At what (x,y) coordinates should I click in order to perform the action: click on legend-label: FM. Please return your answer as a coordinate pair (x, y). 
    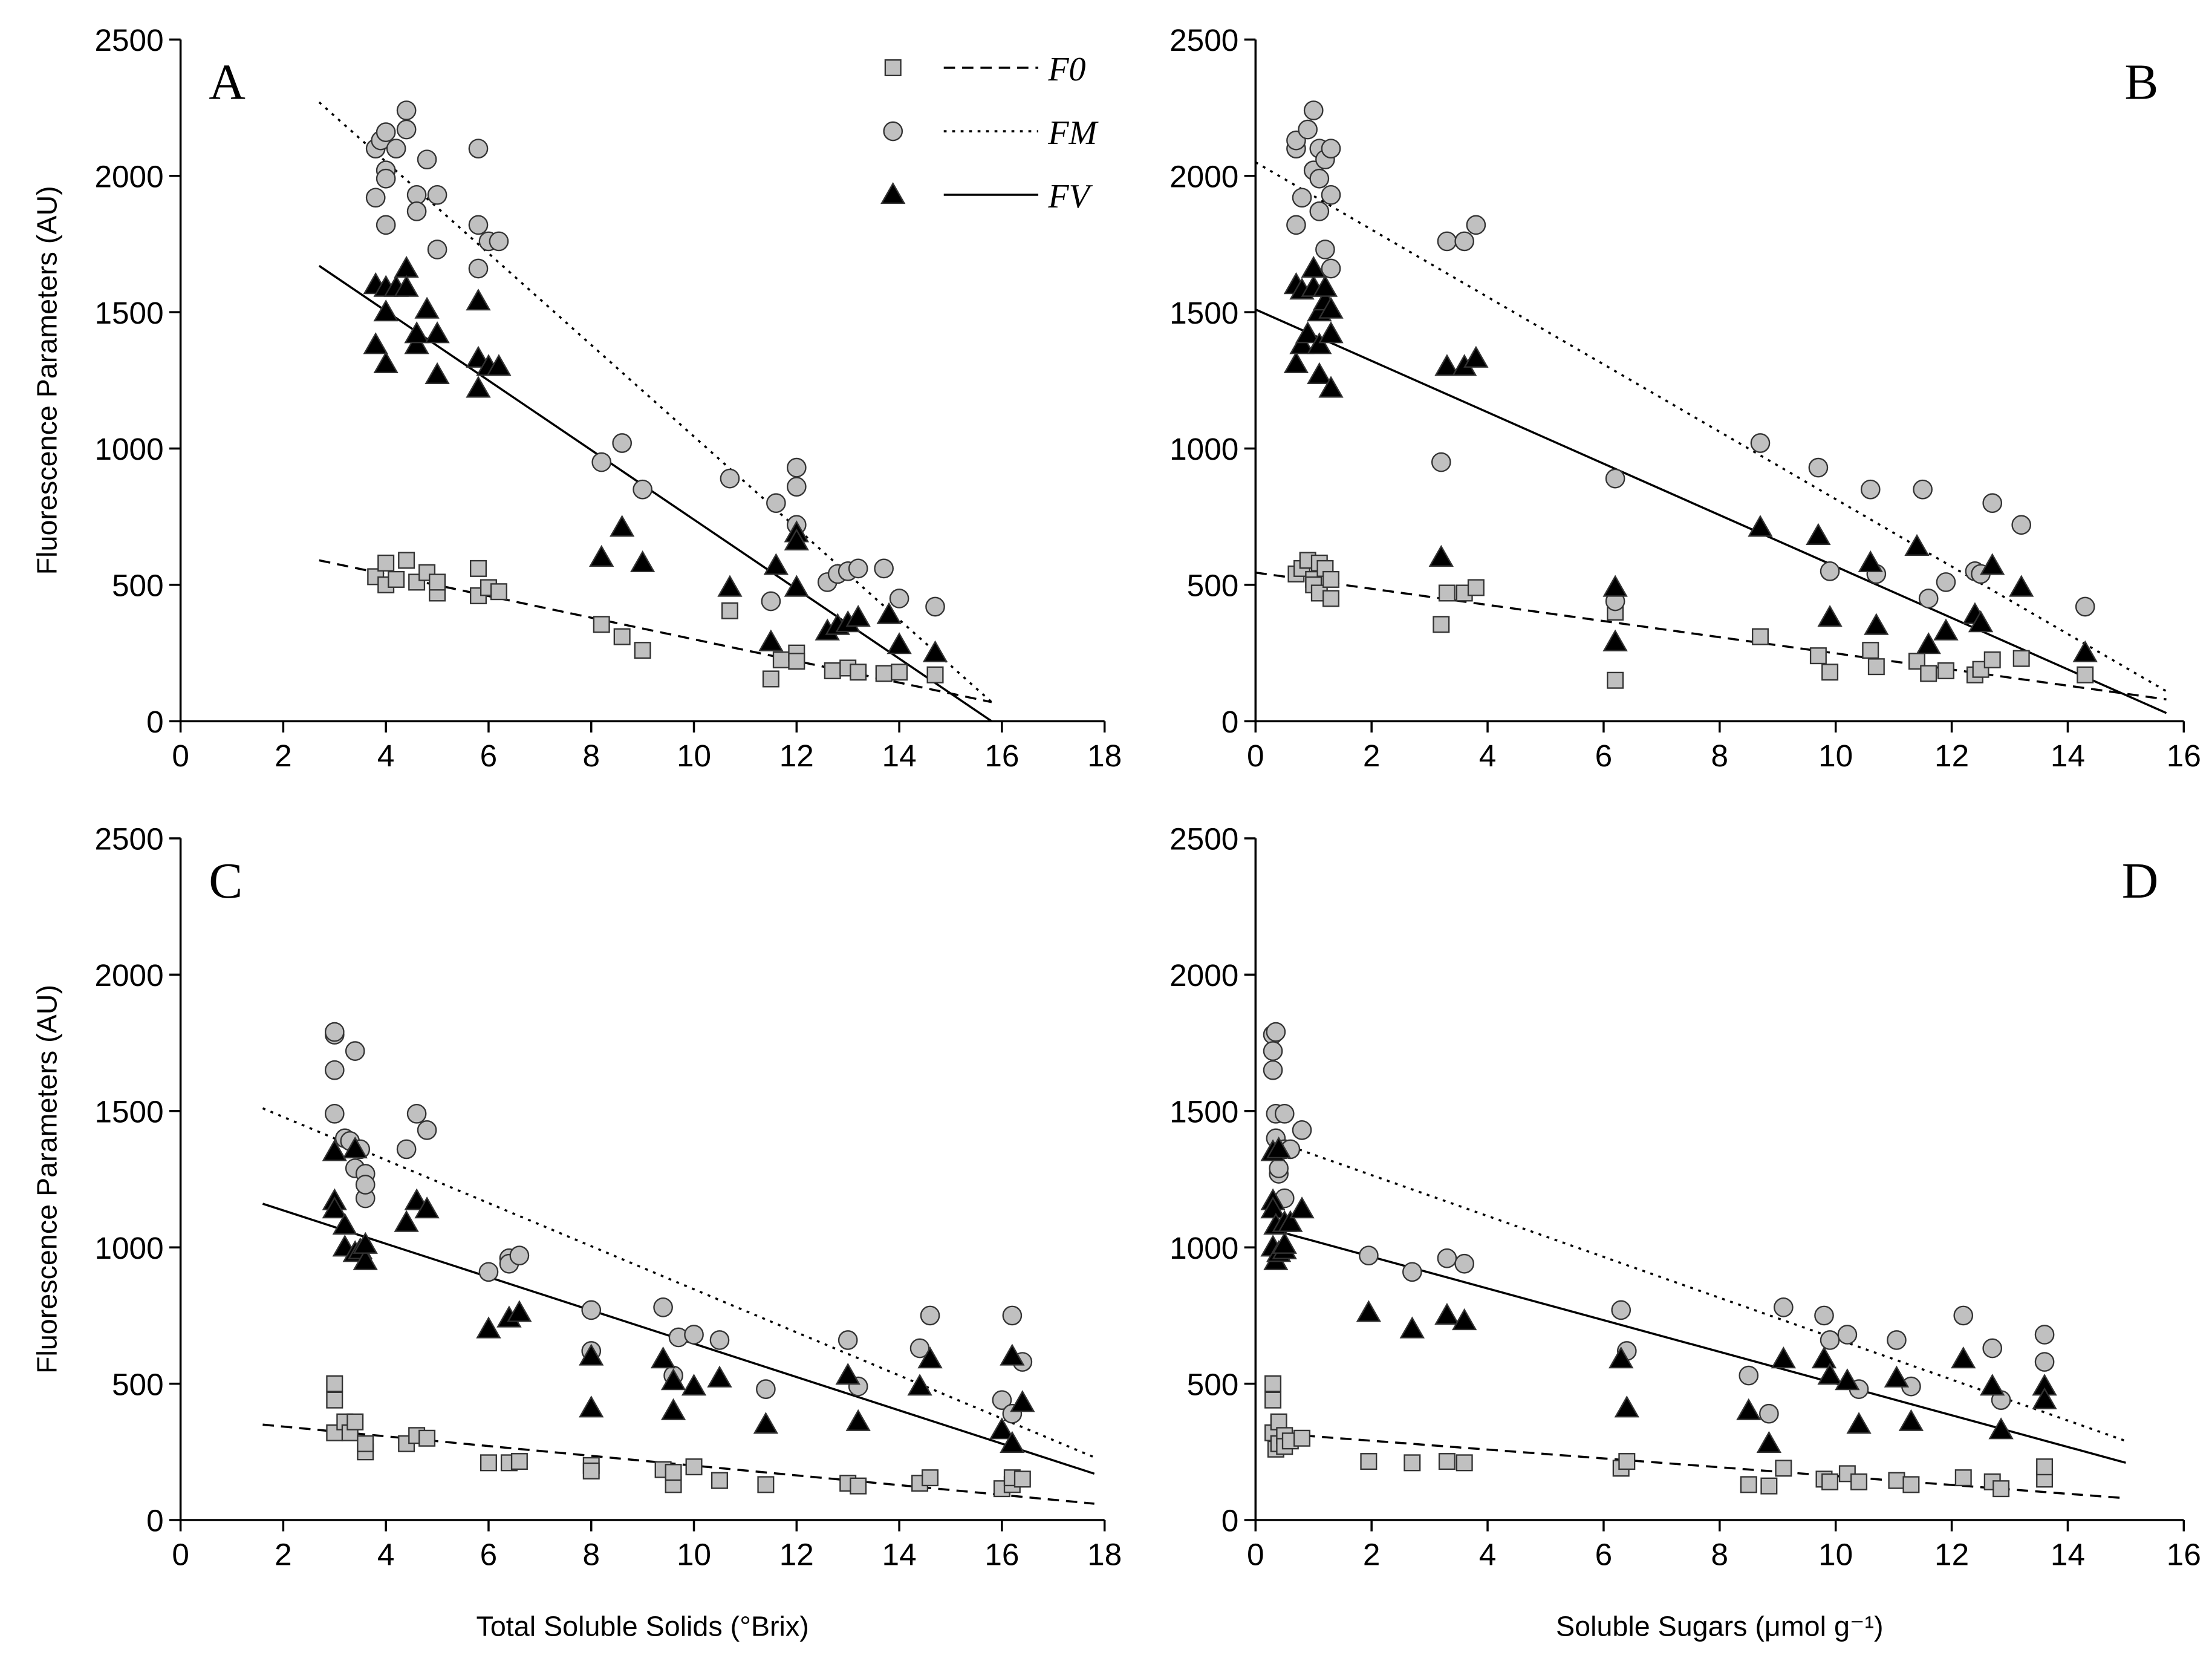
    Looking at the image, I should click on (1073, 133).